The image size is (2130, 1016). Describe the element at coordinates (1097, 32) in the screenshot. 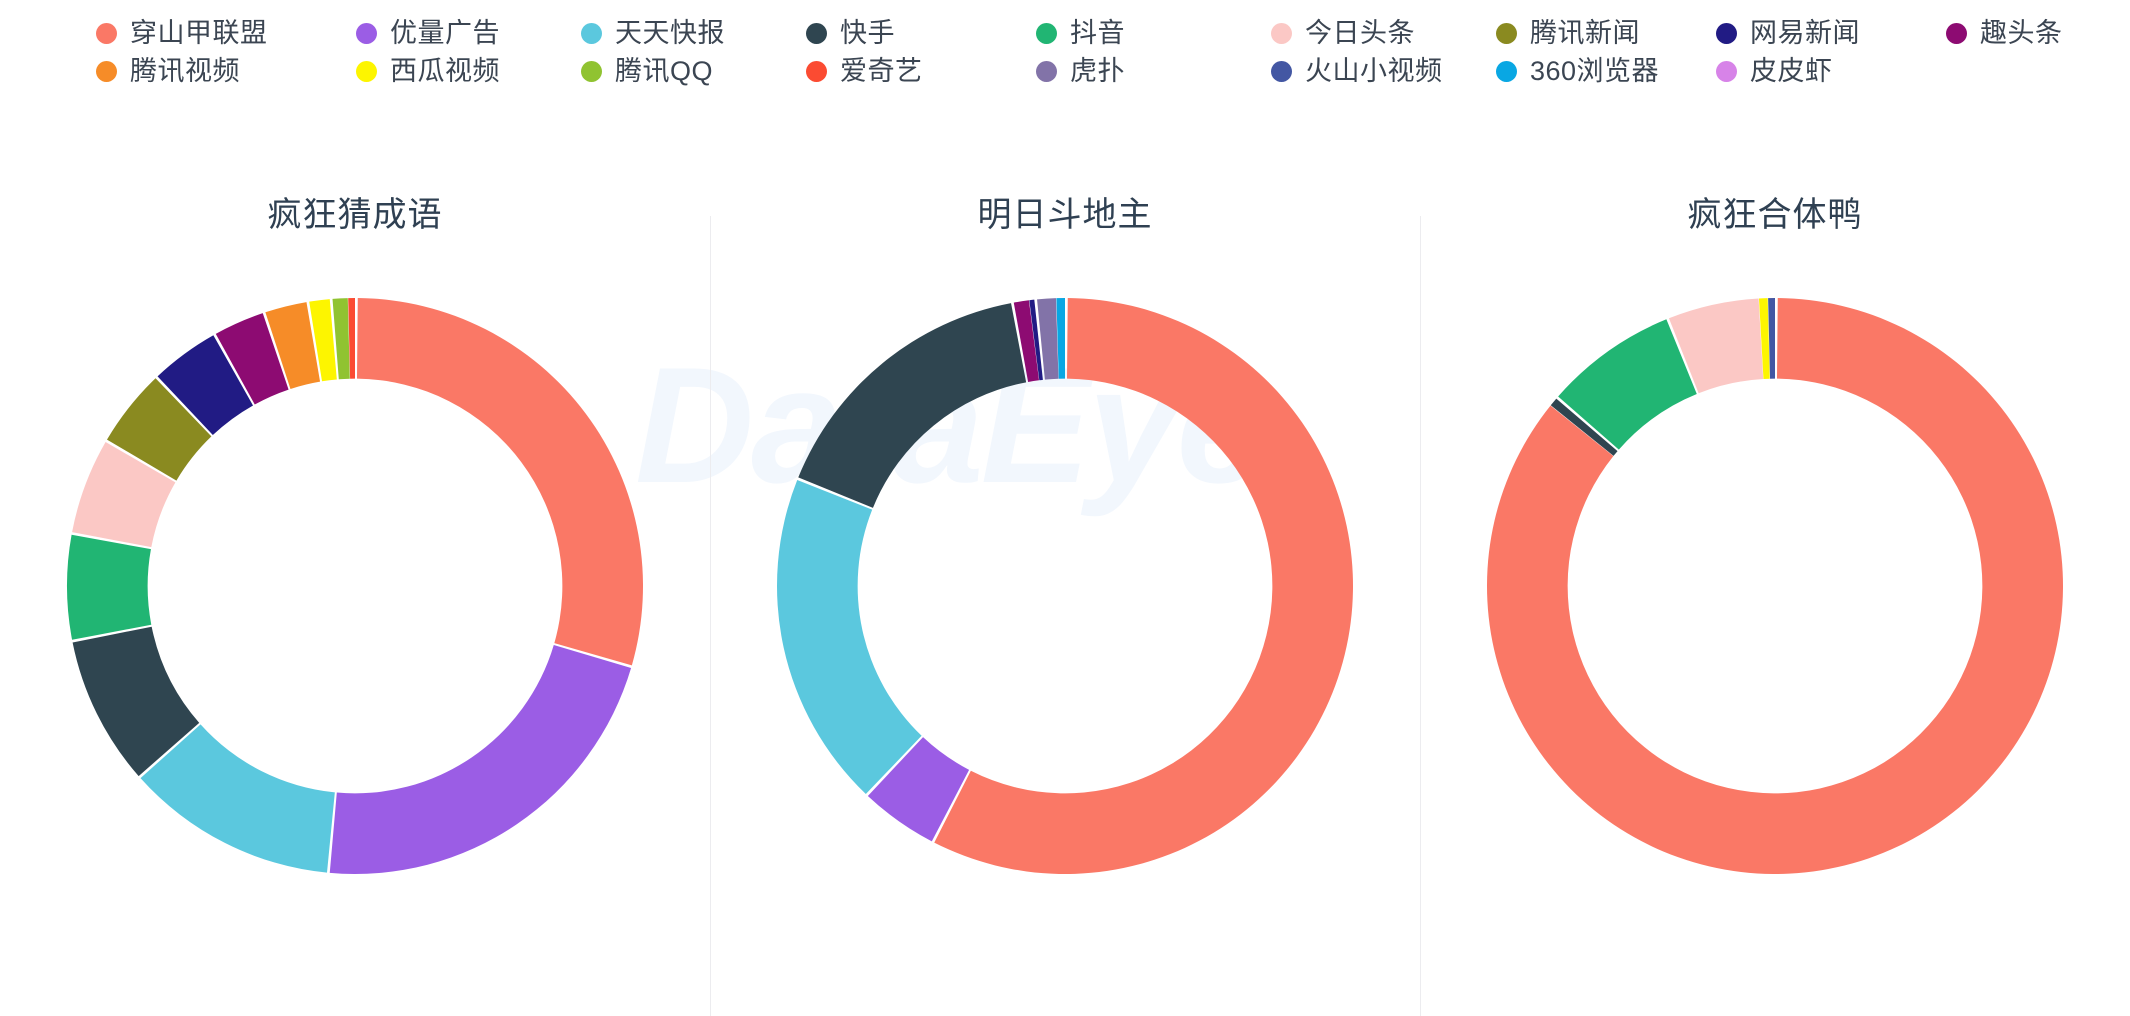

I see `legend-item-label: 抖音` at that location.